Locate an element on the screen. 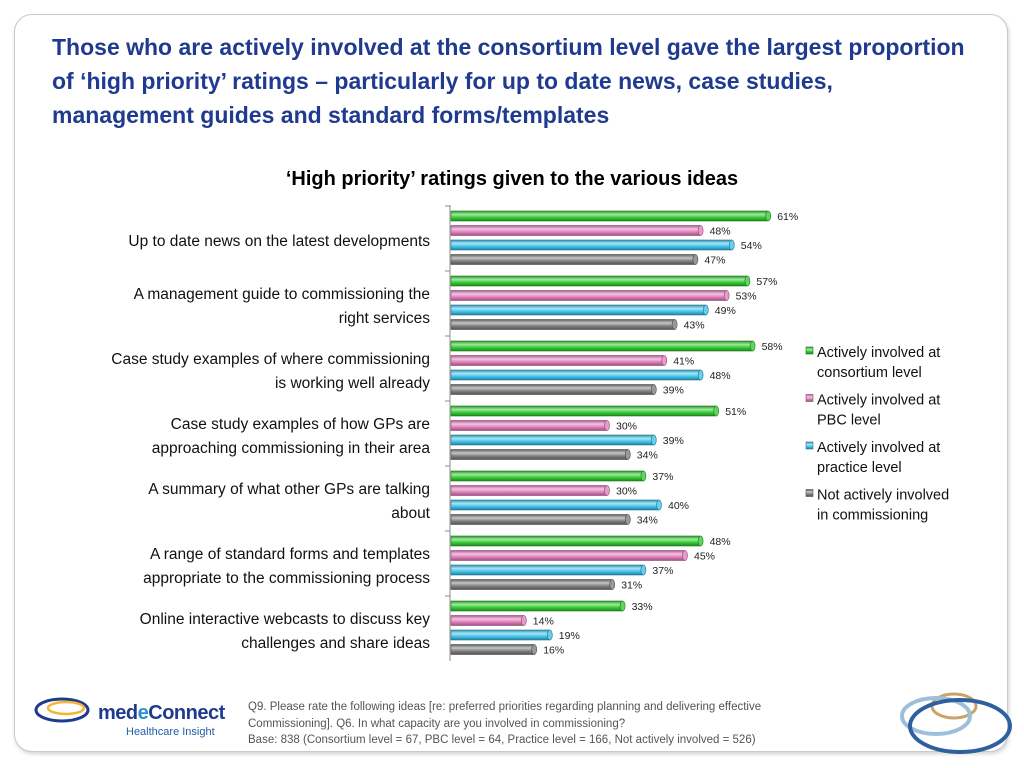  logo-wordmark-accent: e is located at coordinates (143, 713).